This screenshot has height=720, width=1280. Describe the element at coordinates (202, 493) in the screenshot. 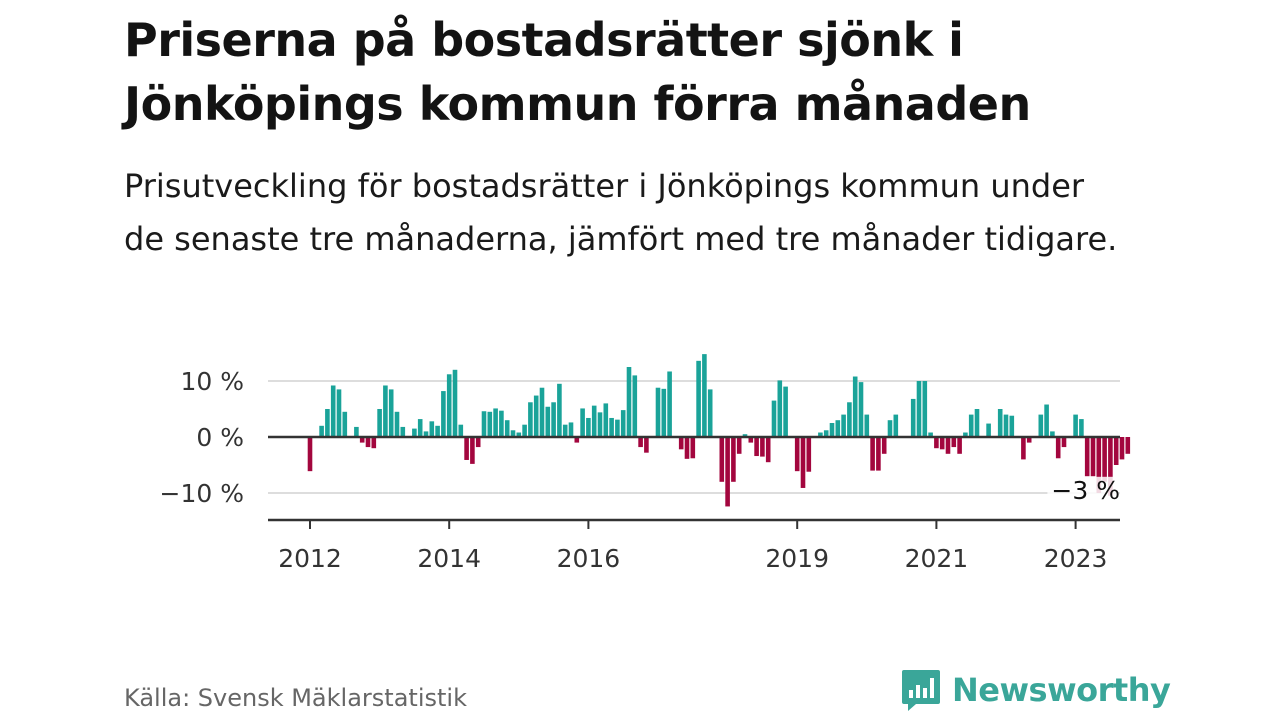

I see `y-tick-label: −10 %` at that location.